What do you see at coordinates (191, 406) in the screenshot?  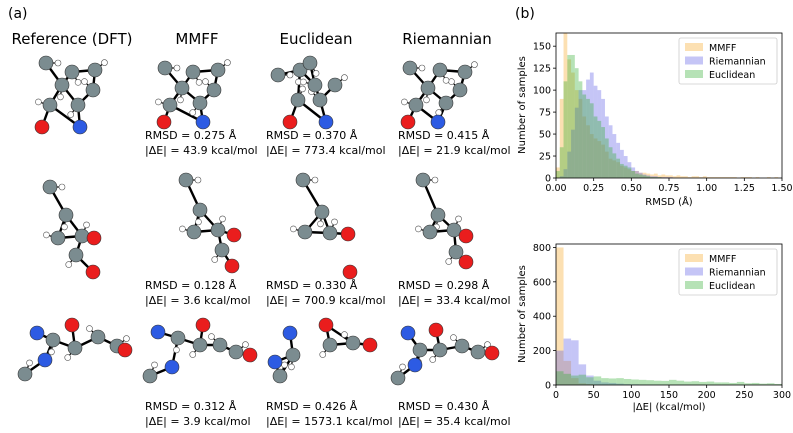 I see `row3-mmff-rmsd: RMSD = 0.312 Å` at bounding box center [191, 406].